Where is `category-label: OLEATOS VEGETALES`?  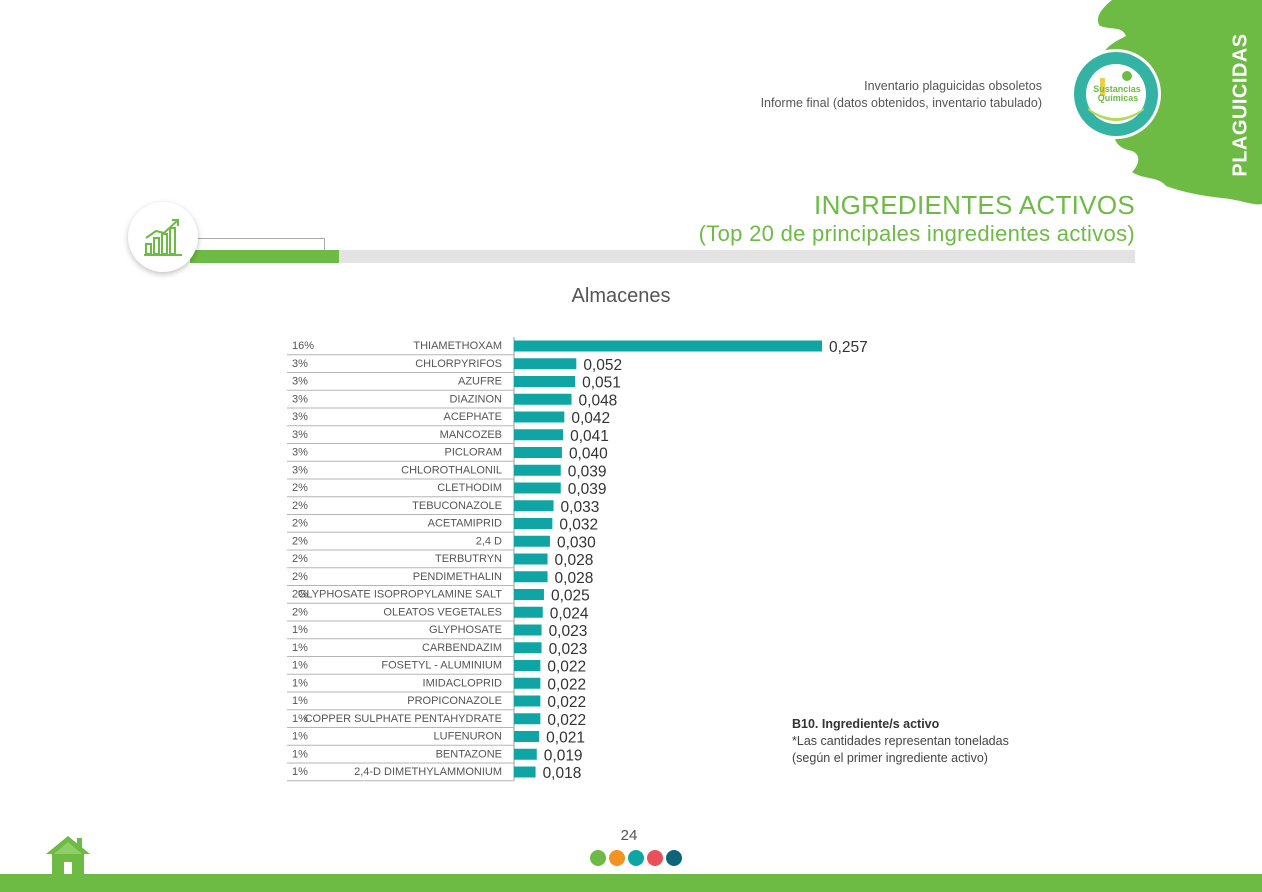
category-label: OLEATOS VEGETALES is located at coordinates (442, 612).